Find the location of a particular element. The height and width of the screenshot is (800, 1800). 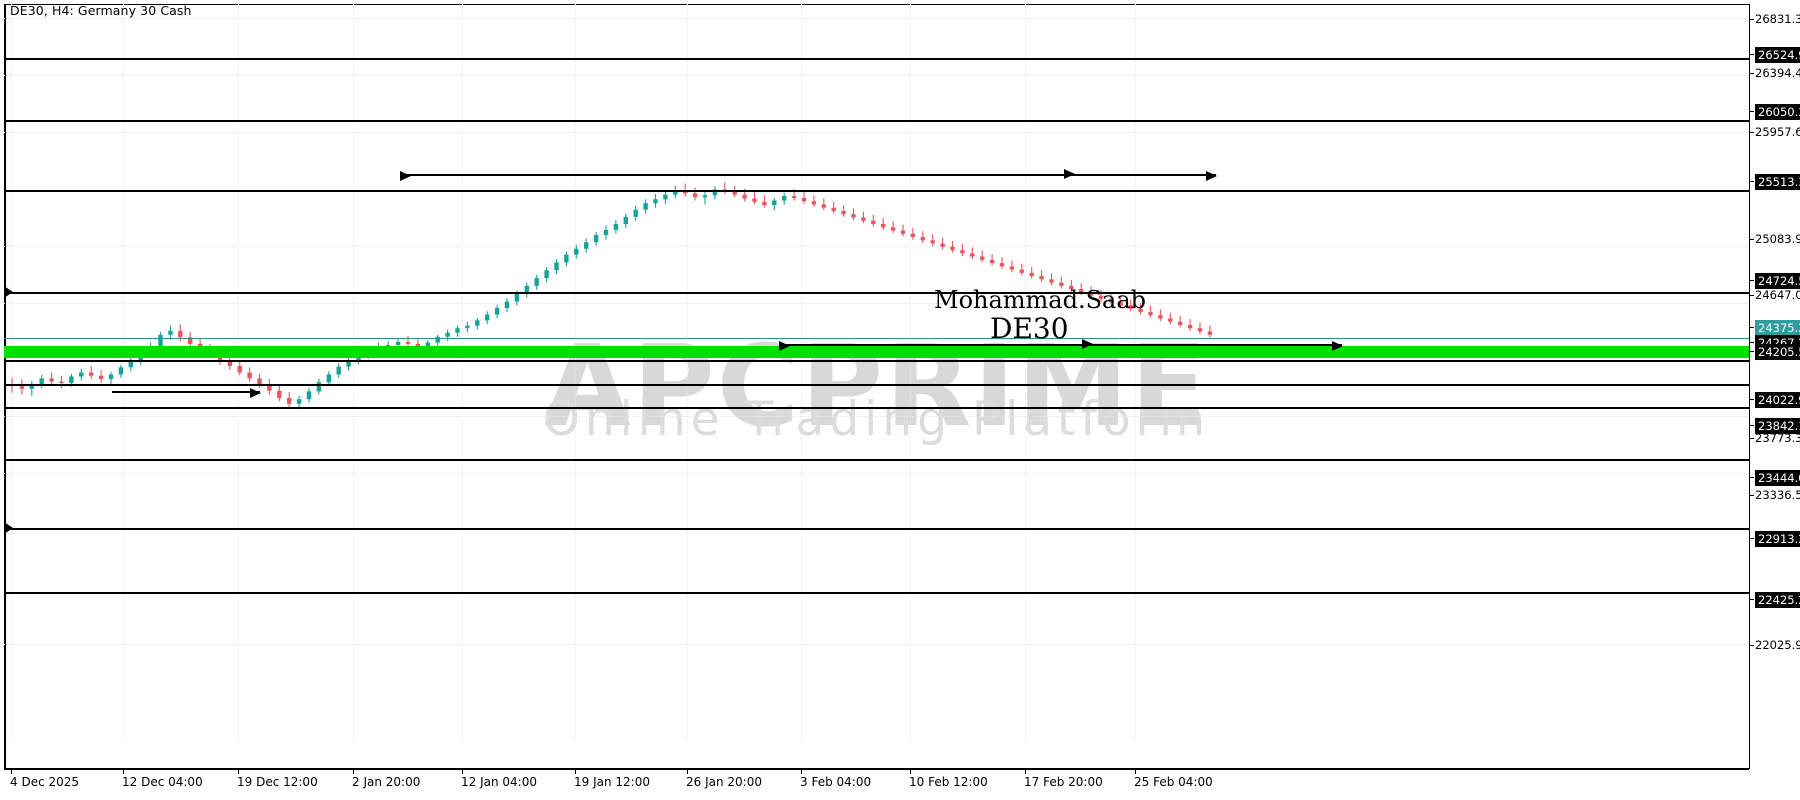

price-axis-label: 26050.34 is located at coordinates (1777, 112).